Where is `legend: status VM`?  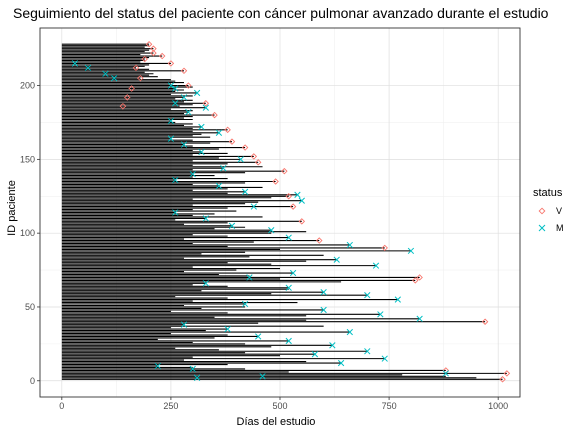 legend: status VM is located at coordinates (548, 210).